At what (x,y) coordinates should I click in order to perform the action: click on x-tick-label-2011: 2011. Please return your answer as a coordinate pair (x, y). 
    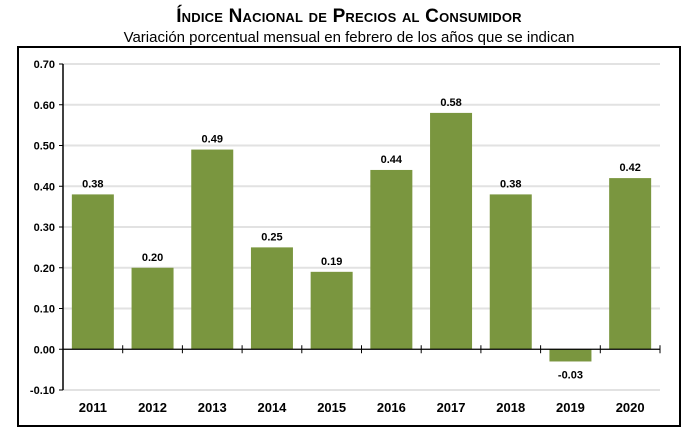
    Looking at the image, I should click on (93, 407).